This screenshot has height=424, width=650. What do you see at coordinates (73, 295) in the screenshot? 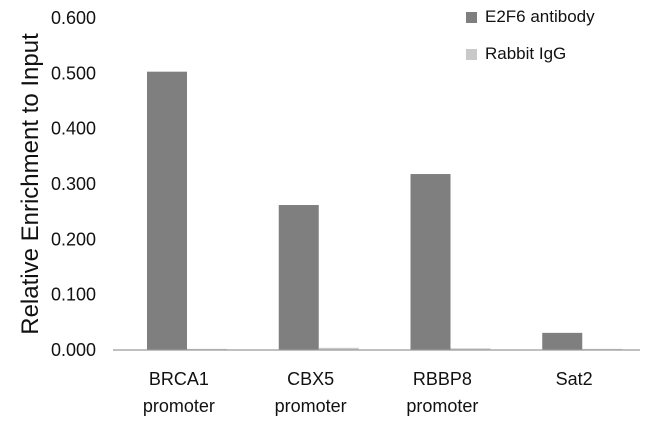
I see `y-tick-label: 0.100` at bounding box center [73, 295].